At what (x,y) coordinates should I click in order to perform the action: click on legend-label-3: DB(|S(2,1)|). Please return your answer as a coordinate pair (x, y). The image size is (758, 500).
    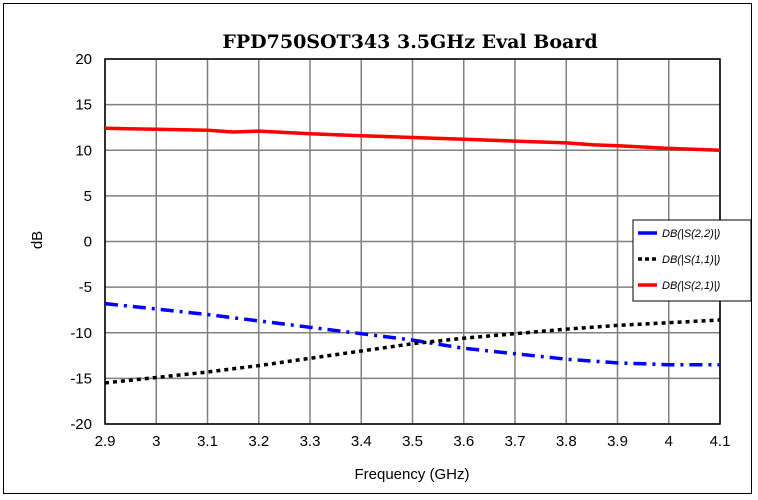
    Looking at the image, I should click on (691, 286).